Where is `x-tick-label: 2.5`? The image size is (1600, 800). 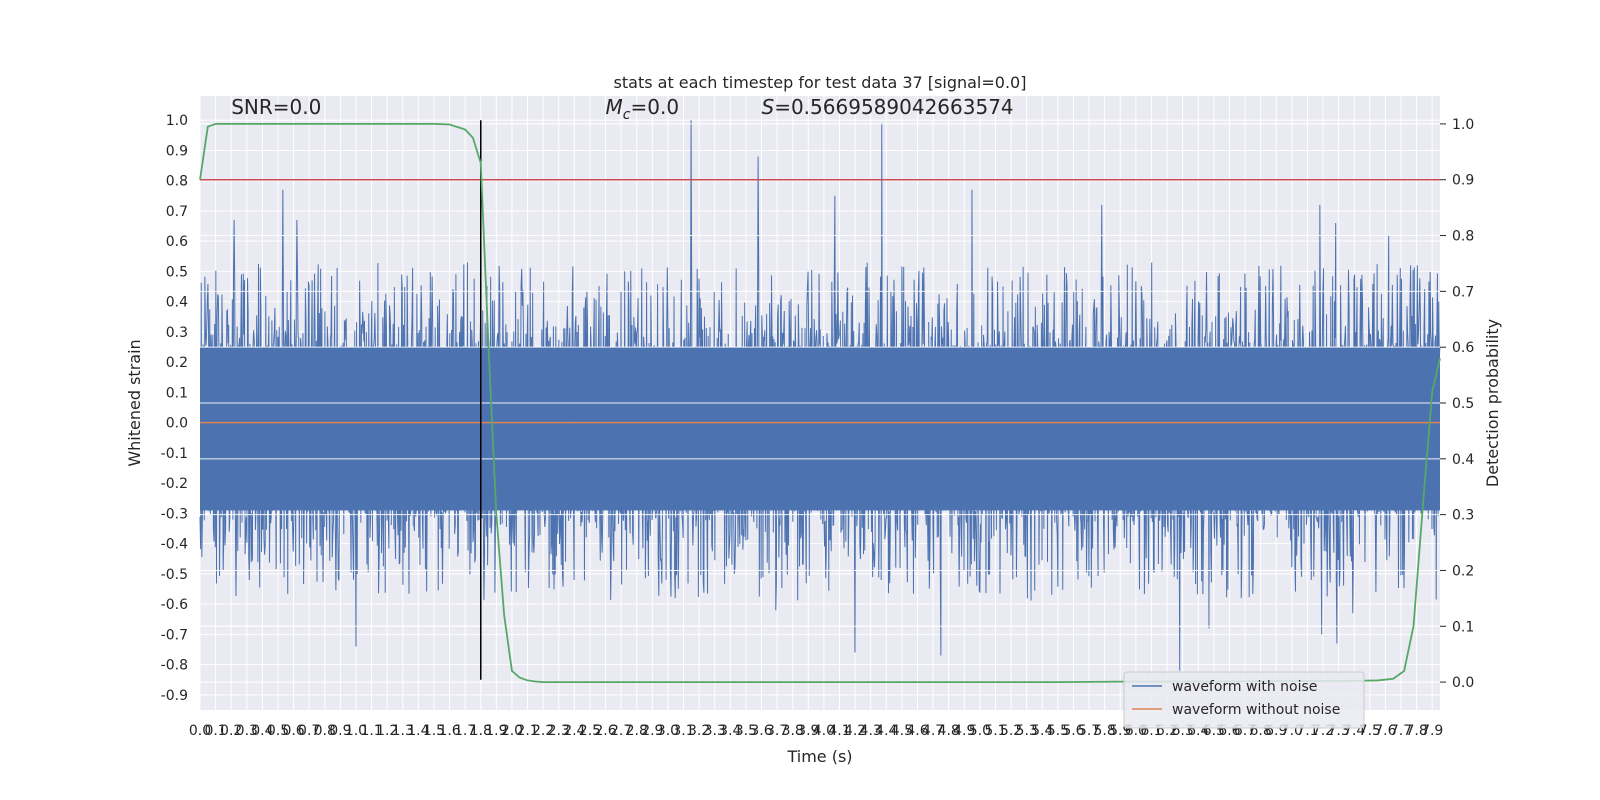 x-tick-label: 2.5 is located at coordinates (590, 731).